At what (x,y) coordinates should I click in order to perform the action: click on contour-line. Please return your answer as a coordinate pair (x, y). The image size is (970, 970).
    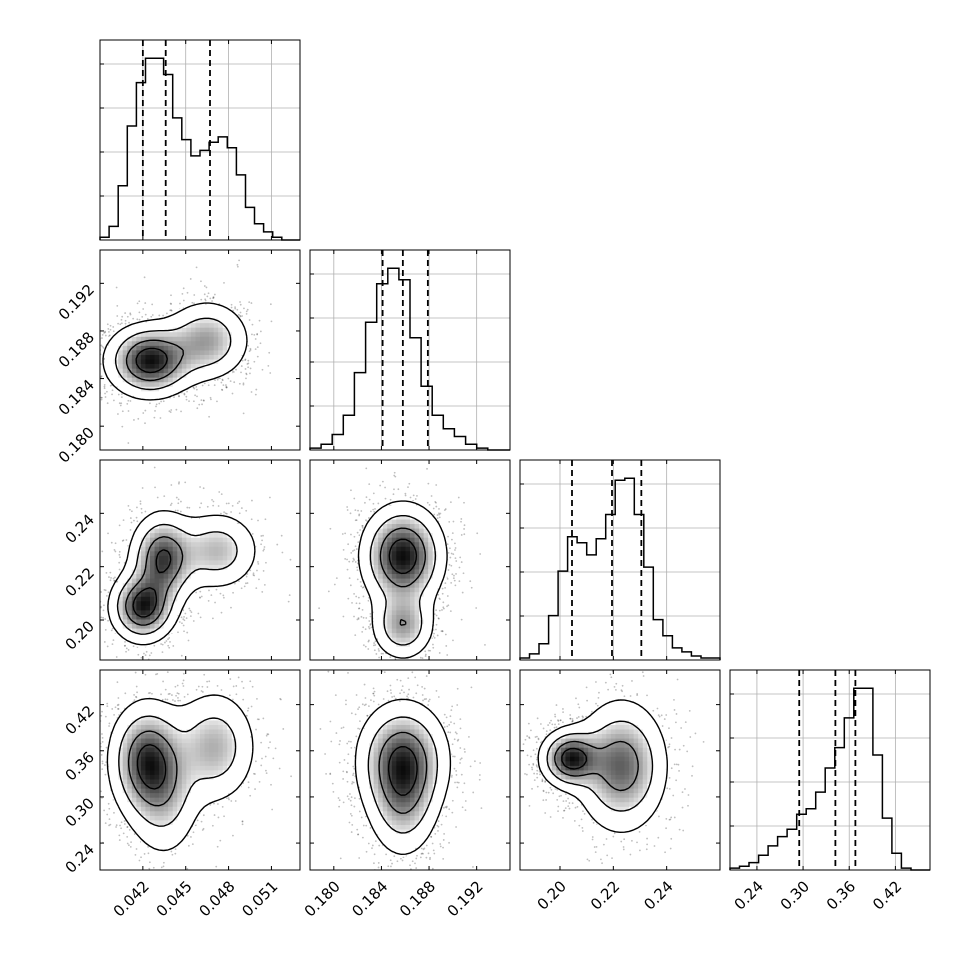
    Looking at the image, I should click on (173, 354).